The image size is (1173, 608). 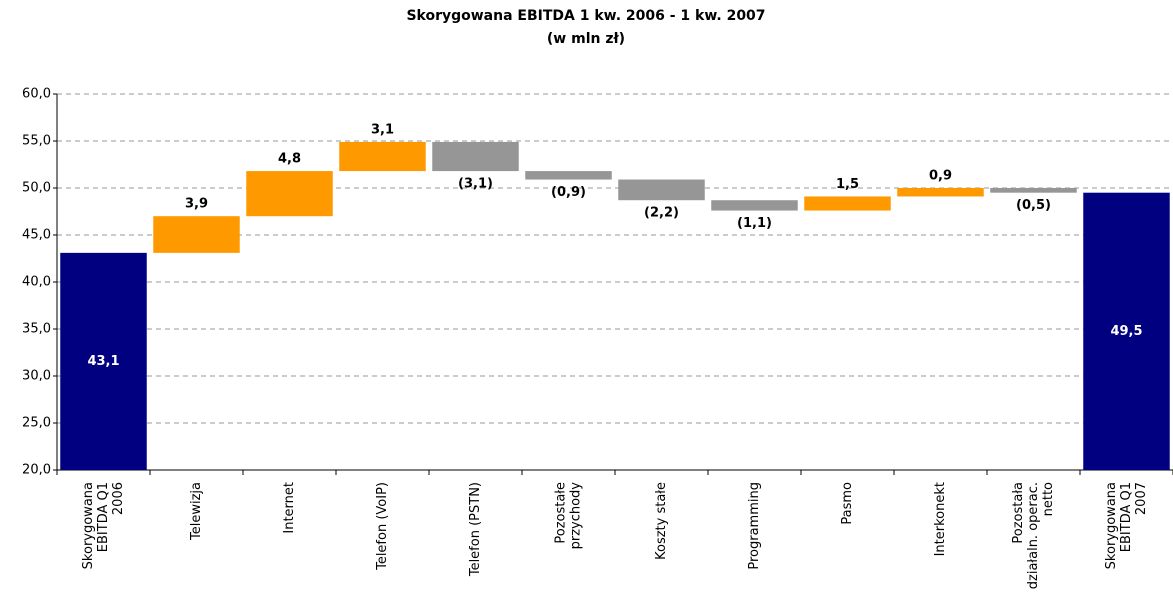 I want to click on x-tick-label: Pozostałe, so click(x=561, y=513).